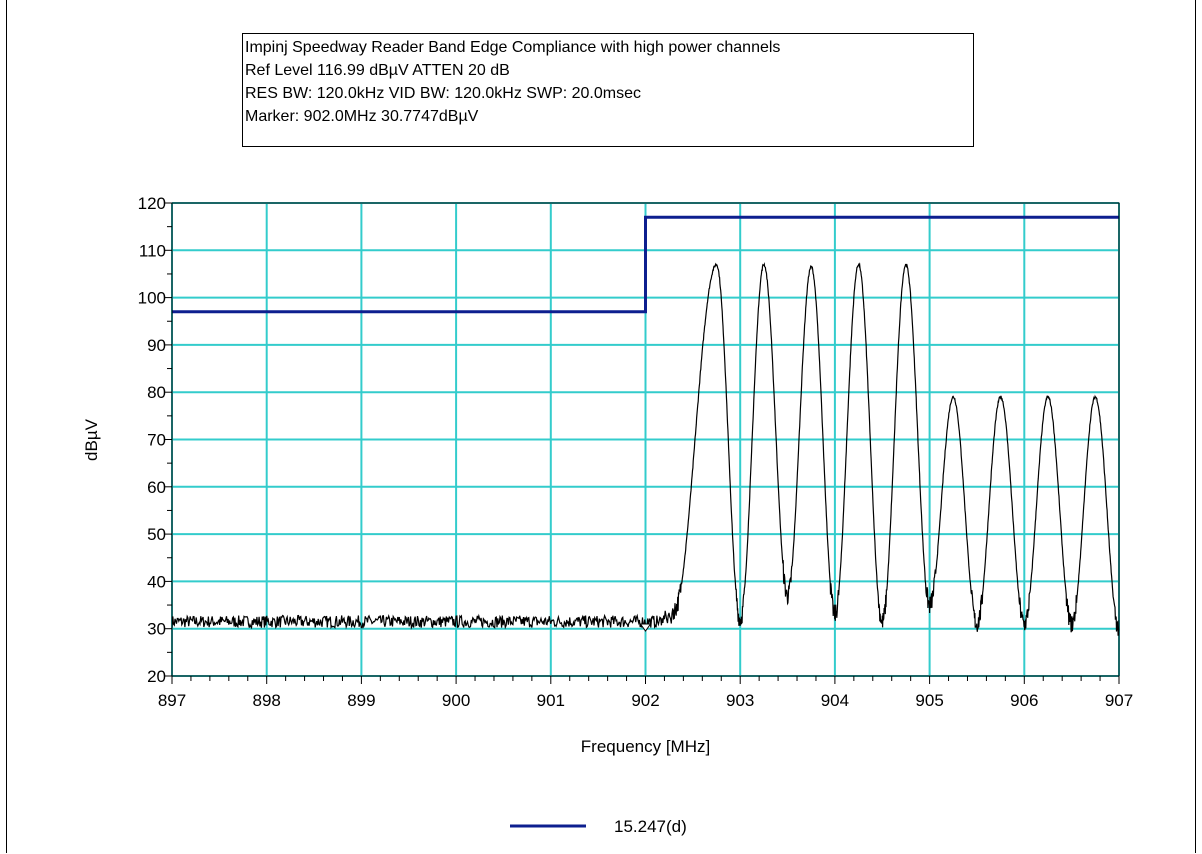 The height and width of the screenshot is (854, 1202). Describe the element at coordinates (267, 700) in the screenshot. I see `x-tick-label: 898` at that location.